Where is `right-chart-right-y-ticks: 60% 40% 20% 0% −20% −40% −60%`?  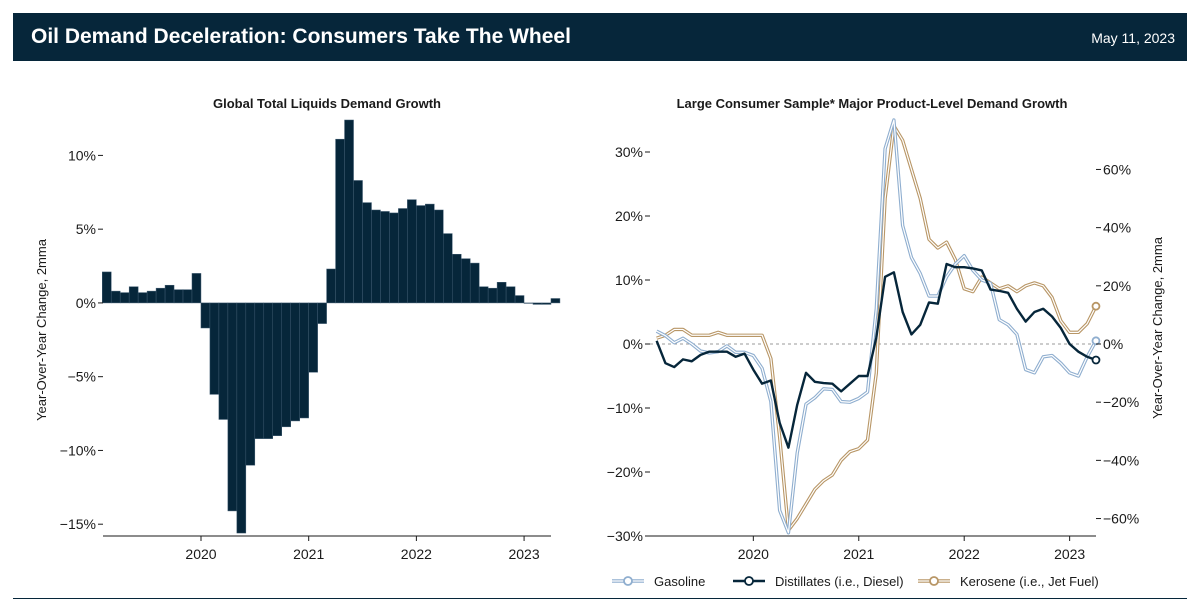 right-chart-right-y-ticks: 60% 40% 20% 0% −20% −40% −60% is located at coordinates (1117, 344).